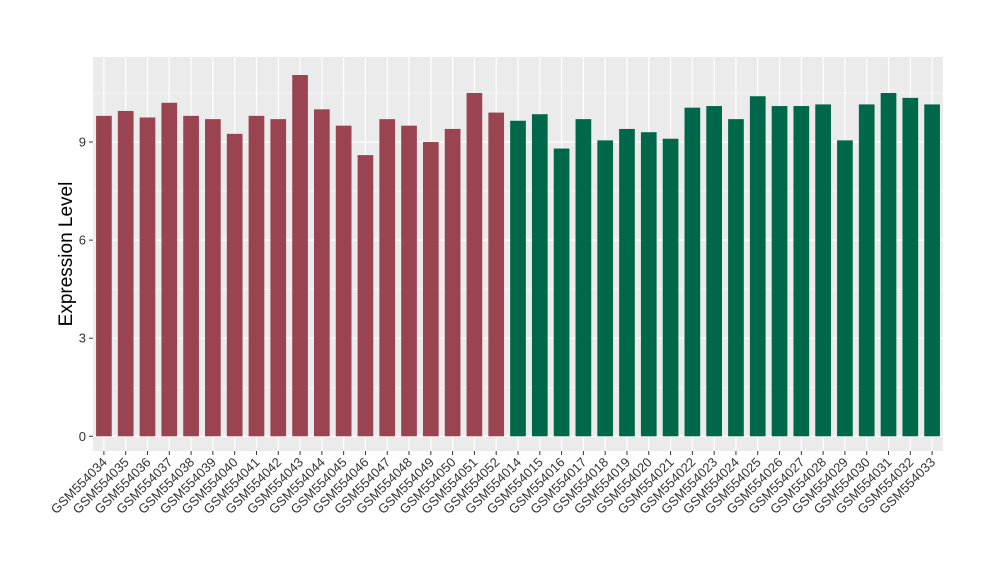 This screenshot has width=1000, height=585. What do you see at coordinates (845, 288) in the screenshot?
I see `bar-GSM554029` at bounding box center [845, 288].